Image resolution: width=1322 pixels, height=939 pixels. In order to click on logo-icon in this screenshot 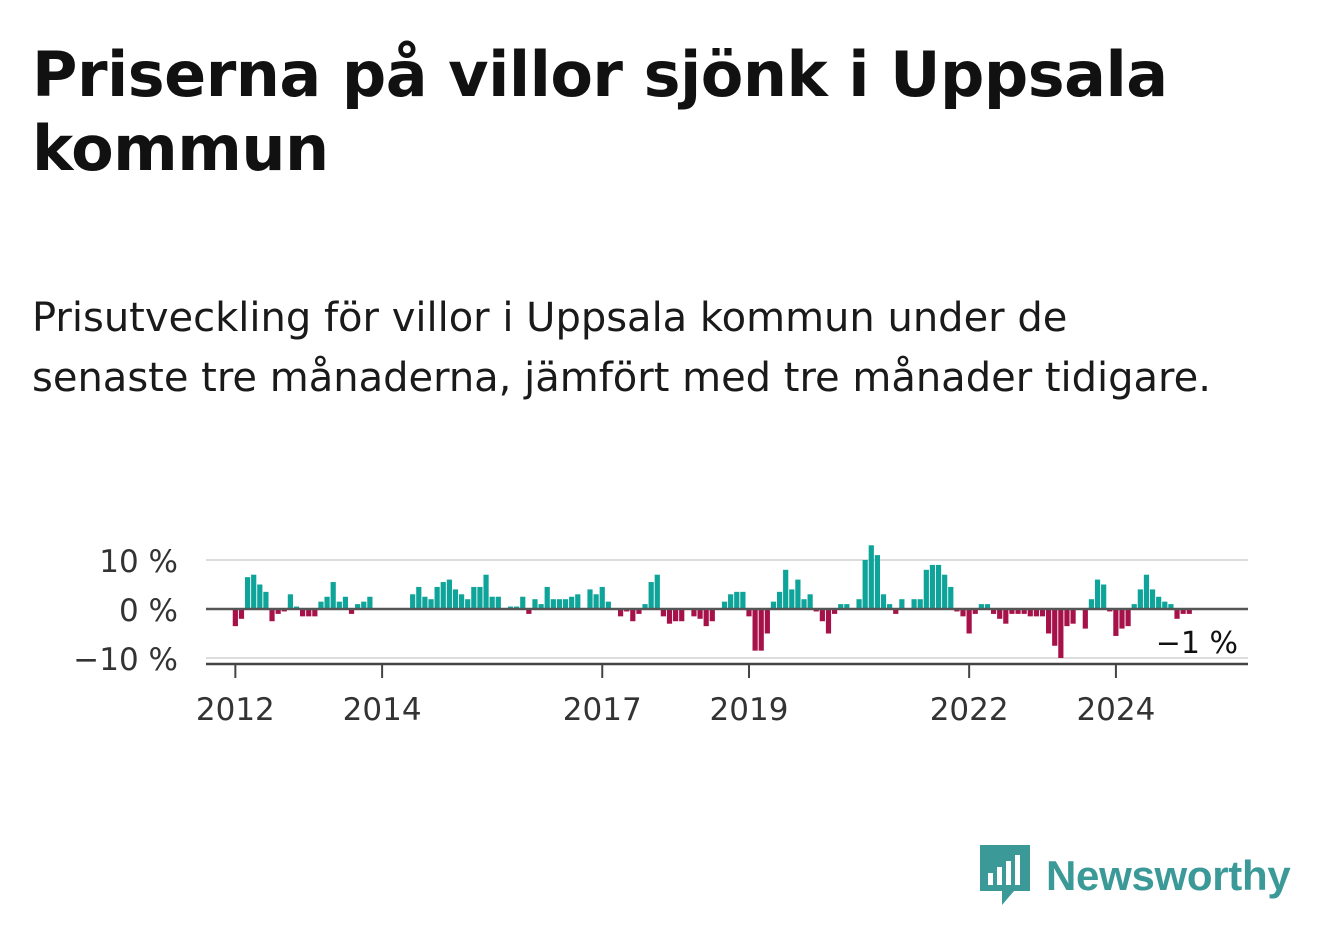, I will do `click(1005, 875)`.